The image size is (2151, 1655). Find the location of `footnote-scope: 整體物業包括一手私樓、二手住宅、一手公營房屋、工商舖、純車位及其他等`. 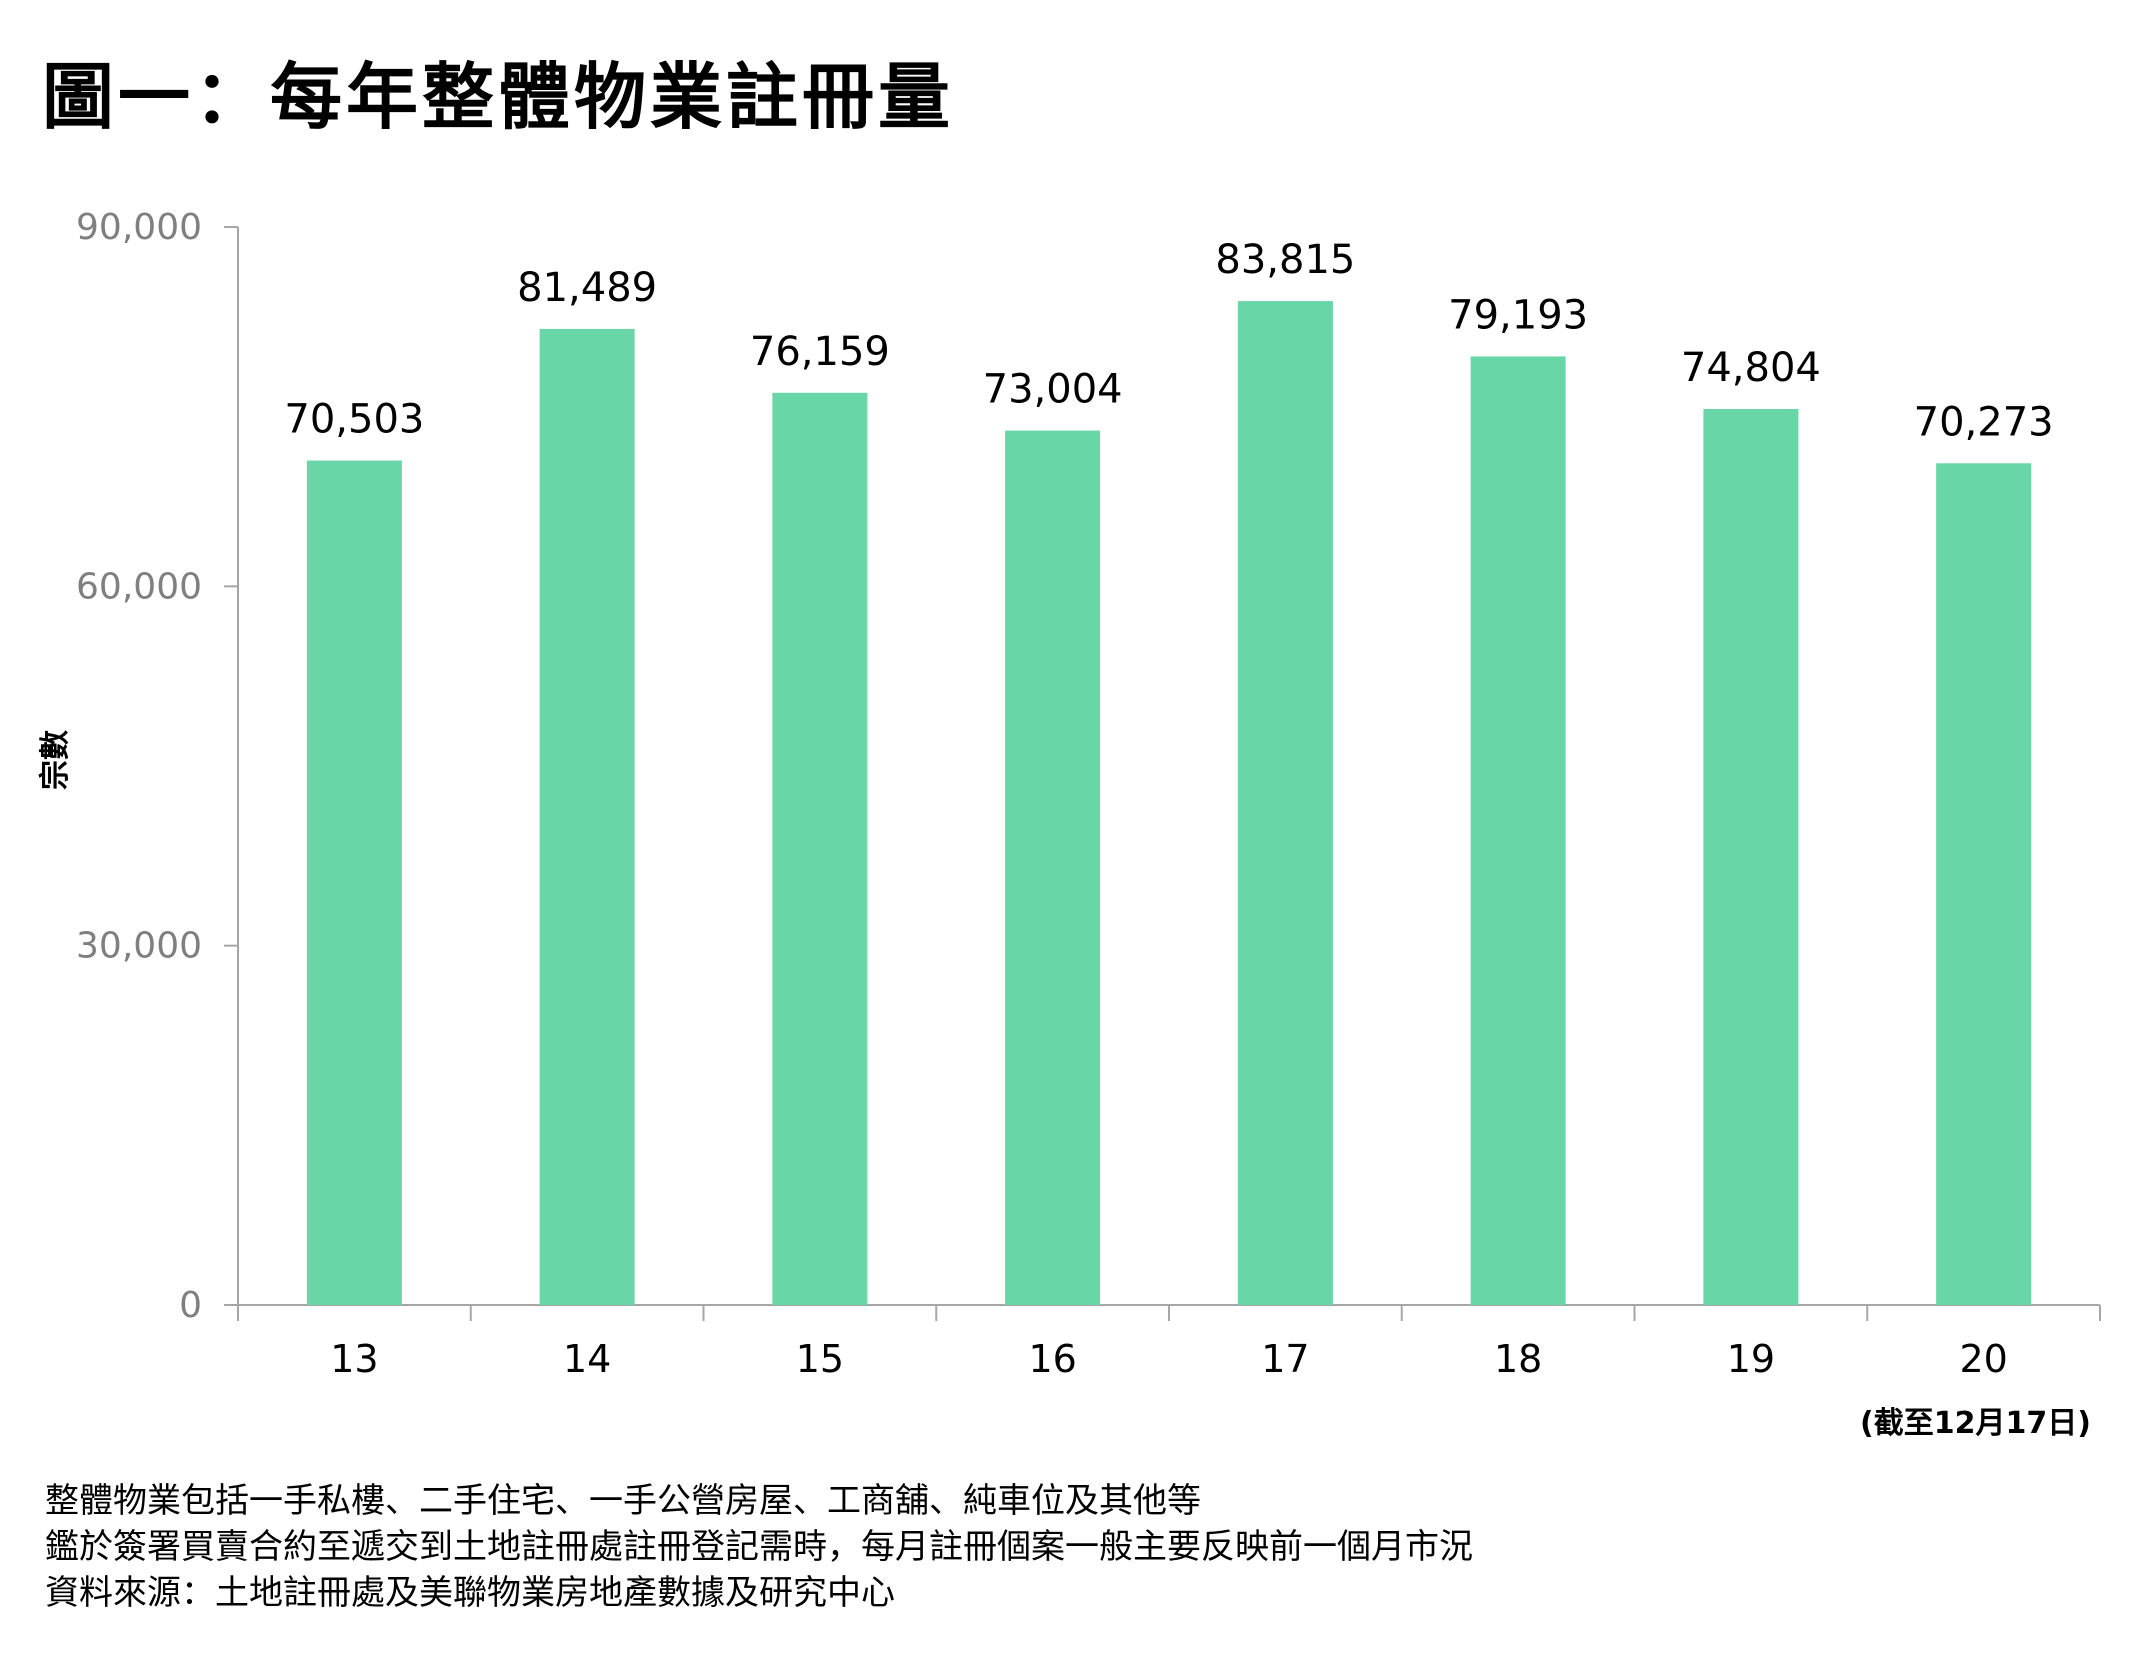

footnote-scope: 整體物業包括一手私樓、二手住宅、一手公營房屋、工商舖、純車位及其他等 is located at coordinates (623, 1501).